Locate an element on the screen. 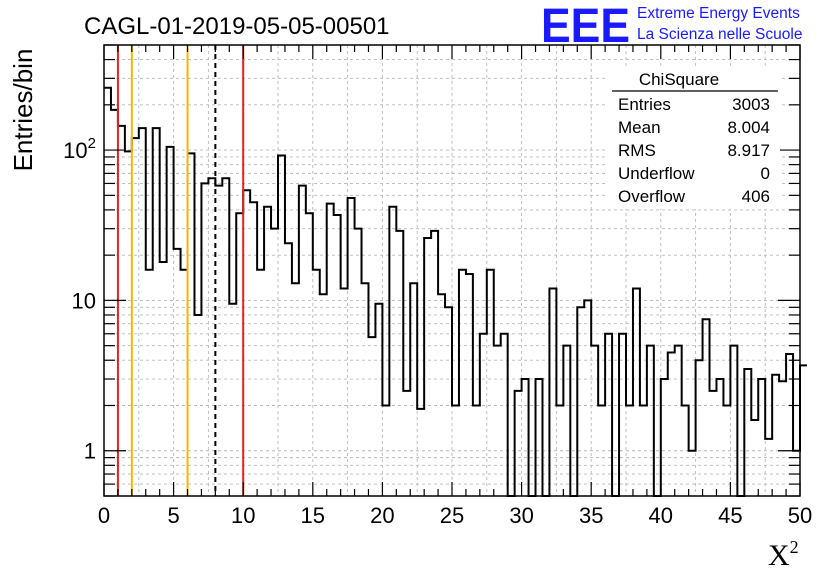 This screenshot has height=572, width=836. stats-box-title: ChiSquare is located at coordinates (679, 79).